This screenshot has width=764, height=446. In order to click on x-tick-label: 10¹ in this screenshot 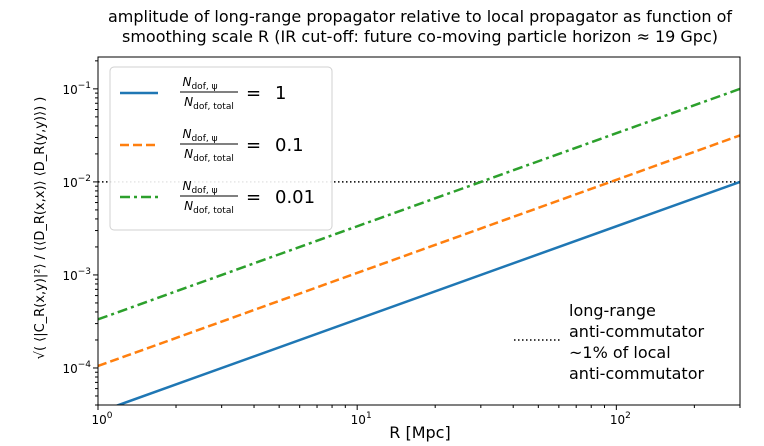, I will do `click(361, 419)`.